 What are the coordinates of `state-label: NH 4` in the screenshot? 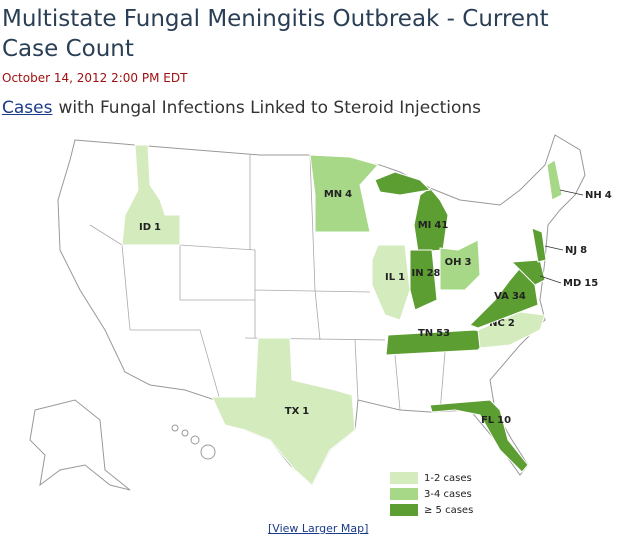 It's located at (598, 195).